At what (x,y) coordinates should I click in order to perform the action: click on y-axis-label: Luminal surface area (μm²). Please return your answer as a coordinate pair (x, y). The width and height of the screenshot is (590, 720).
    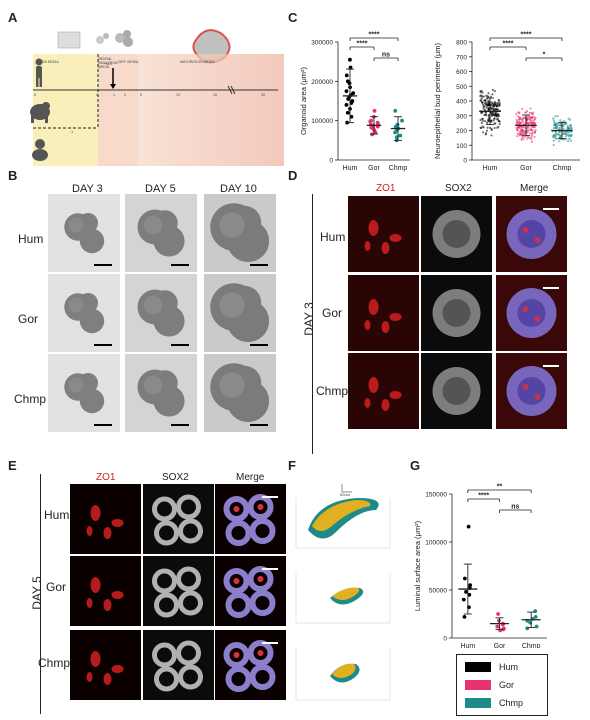
    Looking at the image, I should click on (417, 565).